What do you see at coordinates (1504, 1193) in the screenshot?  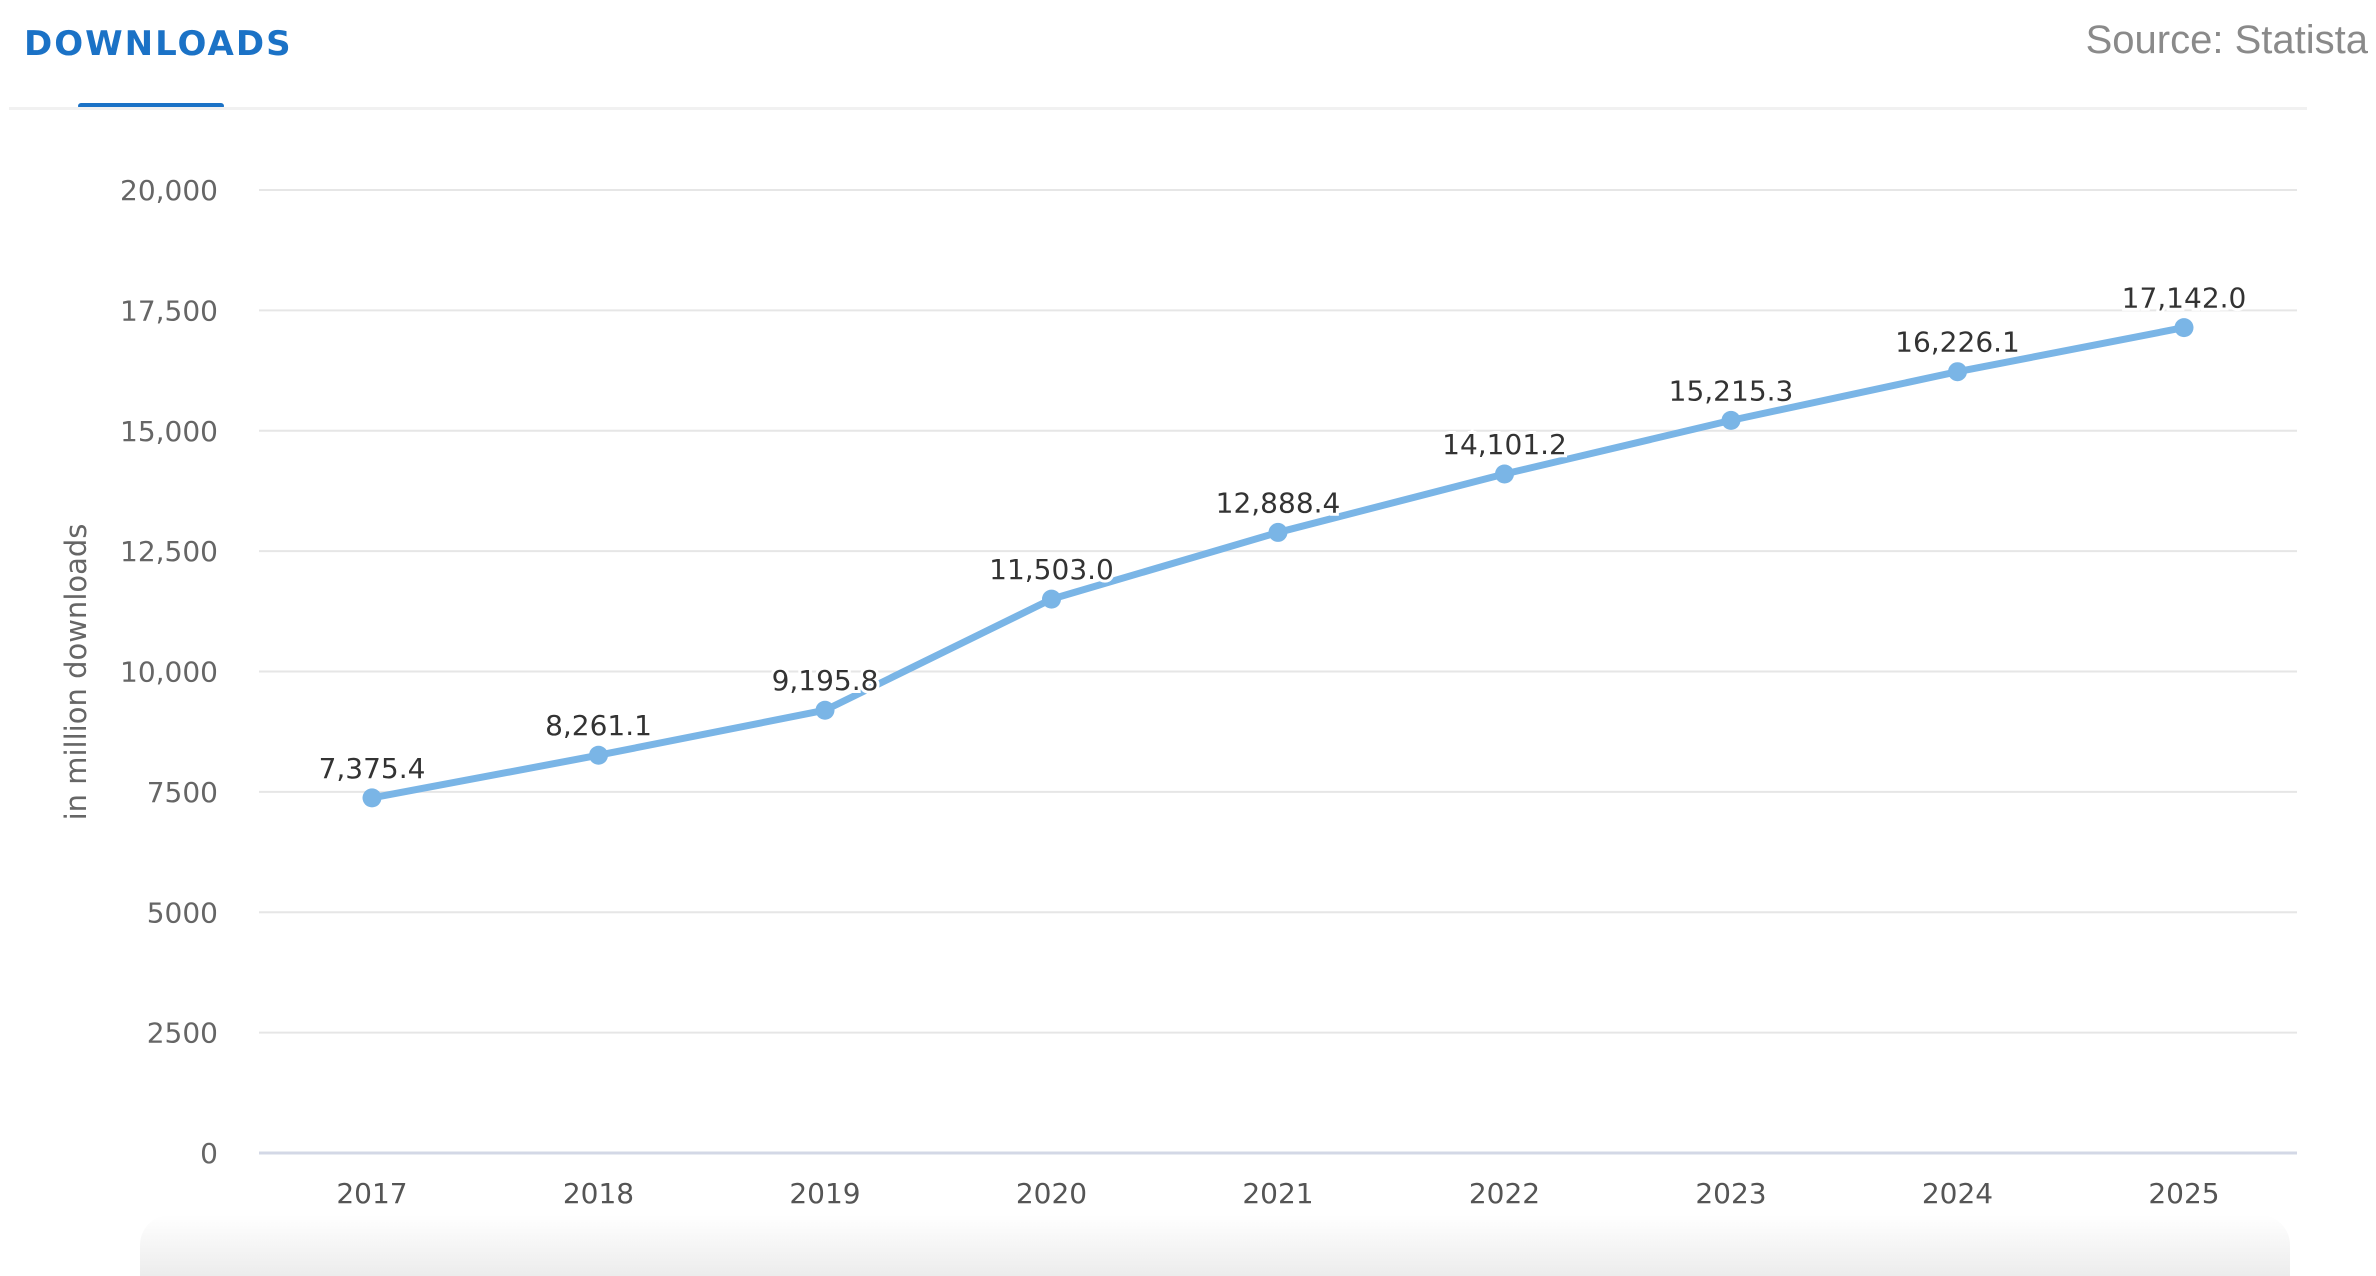 I see `x-tick-label: 2022` at bounding box center [1504, 1193].